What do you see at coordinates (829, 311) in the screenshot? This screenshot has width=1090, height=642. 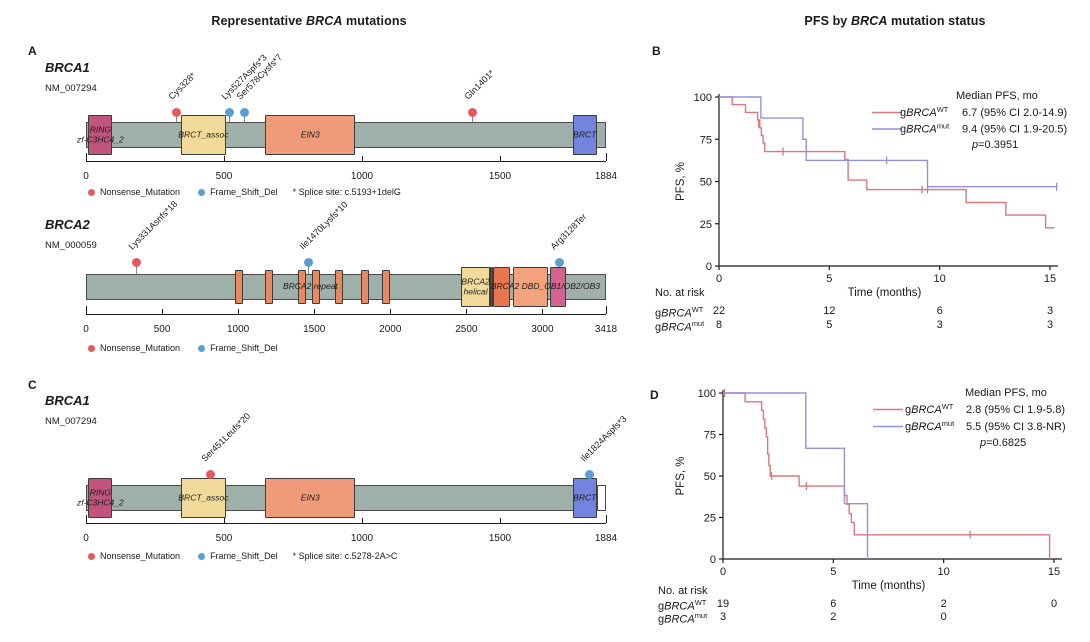 I see `risk-count: 12` at bounding box center [829, 311].